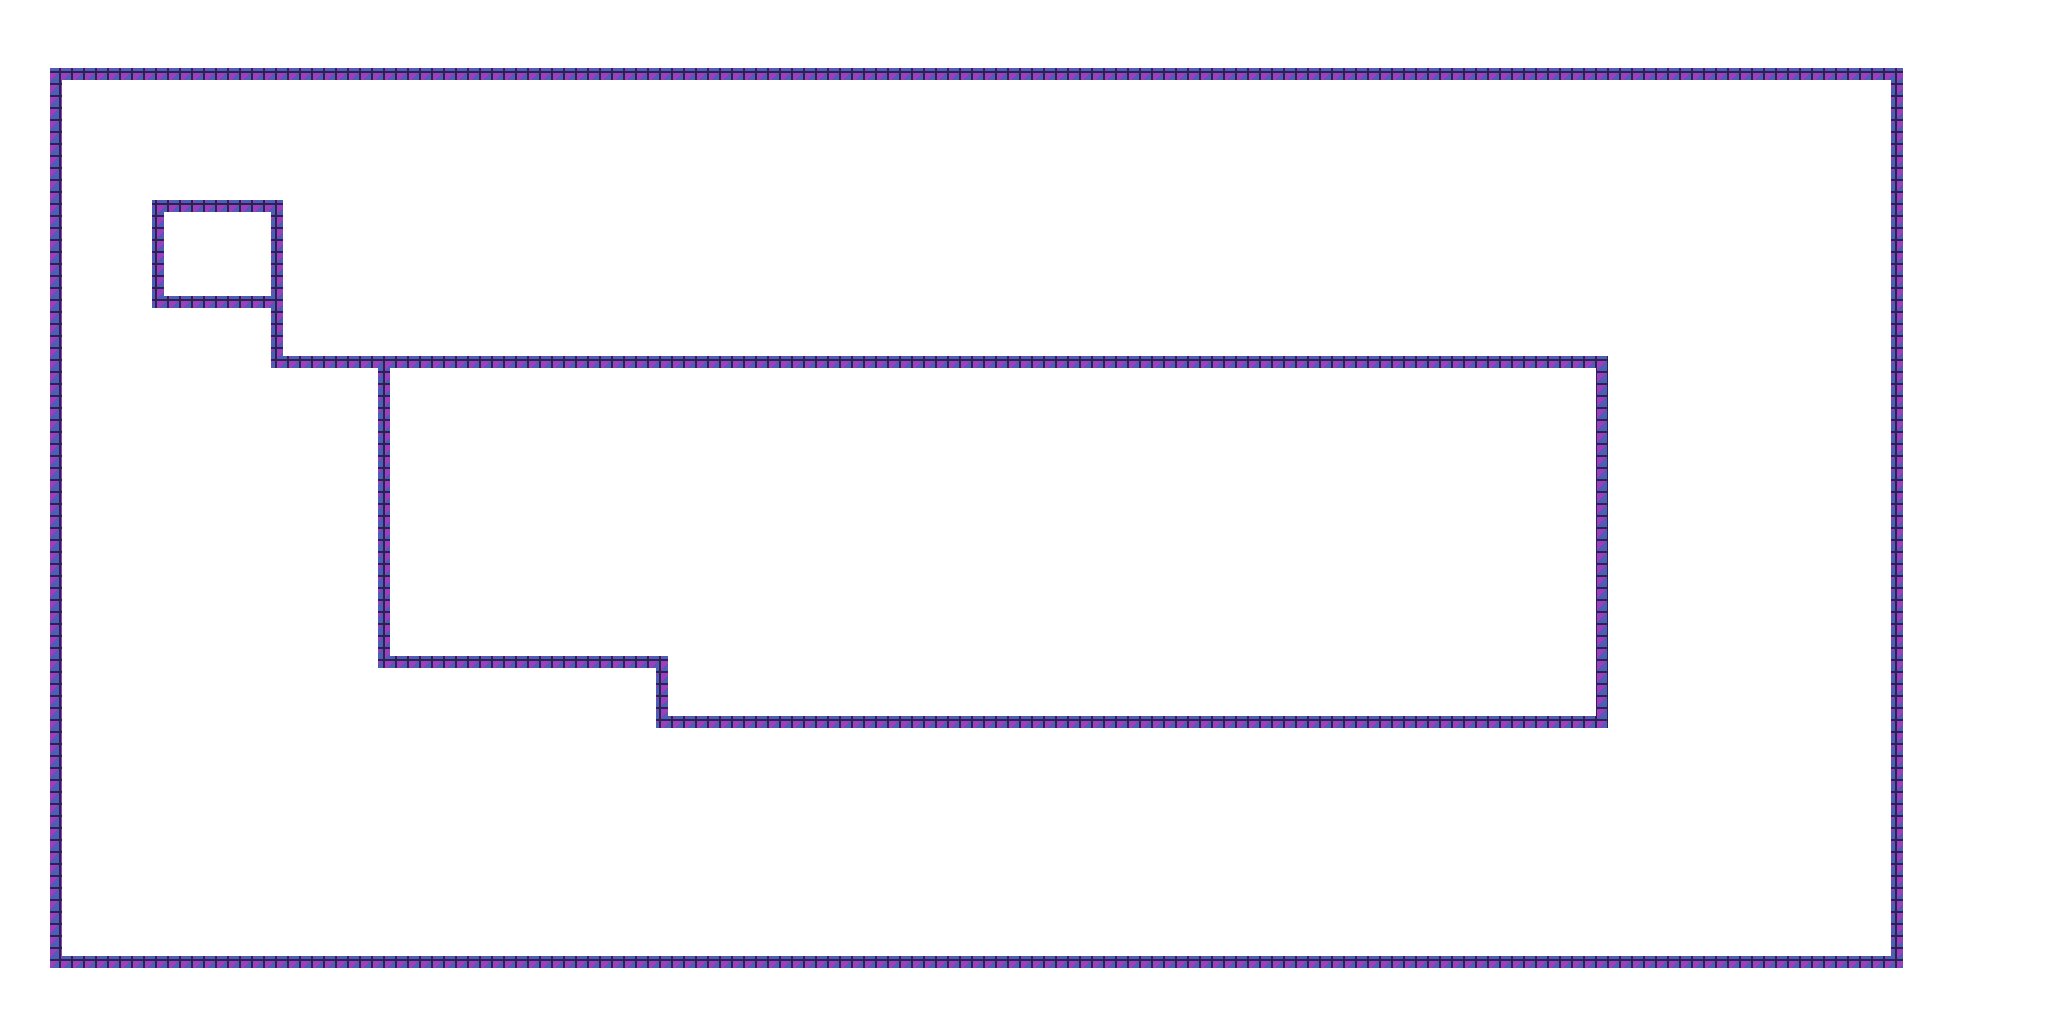 The height and width of the screenshot is (1024, 2048). Describe the element at coordinates (330, 332) in the screenshot. I see `connector-wall` at that location.